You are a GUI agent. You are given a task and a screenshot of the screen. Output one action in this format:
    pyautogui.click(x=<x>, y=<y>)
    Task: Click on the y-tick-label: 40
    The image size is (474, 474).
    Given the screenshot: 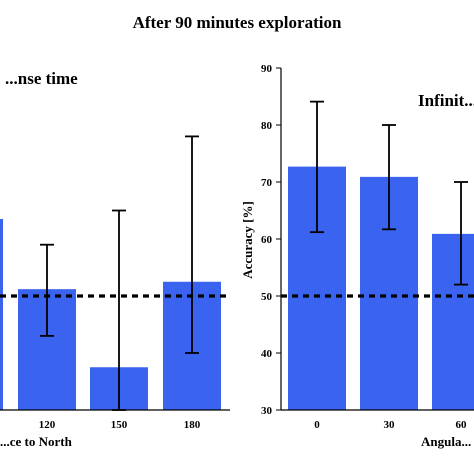 What is the action you would take?
    pyautogui.click(x=267, y=354)
    